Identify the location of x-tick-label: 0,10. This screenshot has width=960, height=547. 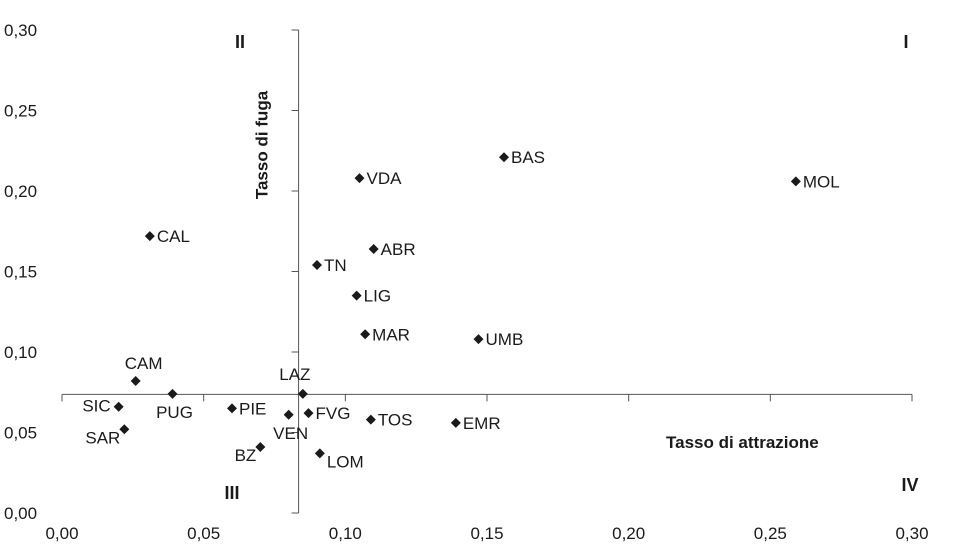
(345, 533).